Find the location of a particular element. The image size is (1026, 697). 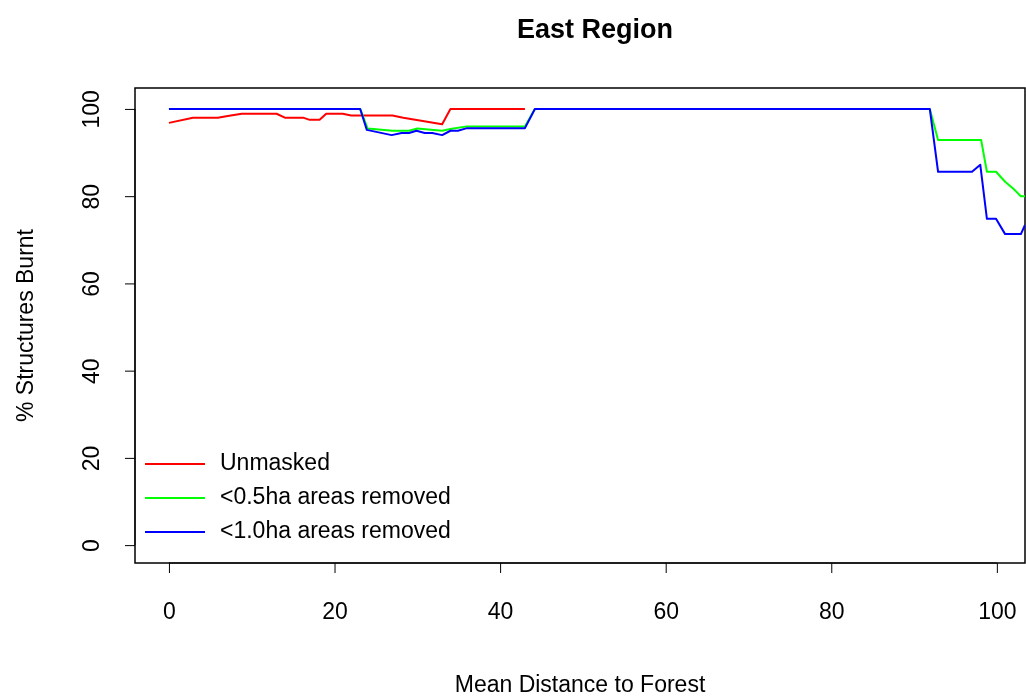

x-tick-label: 0 is located at coordinates (169, 611).